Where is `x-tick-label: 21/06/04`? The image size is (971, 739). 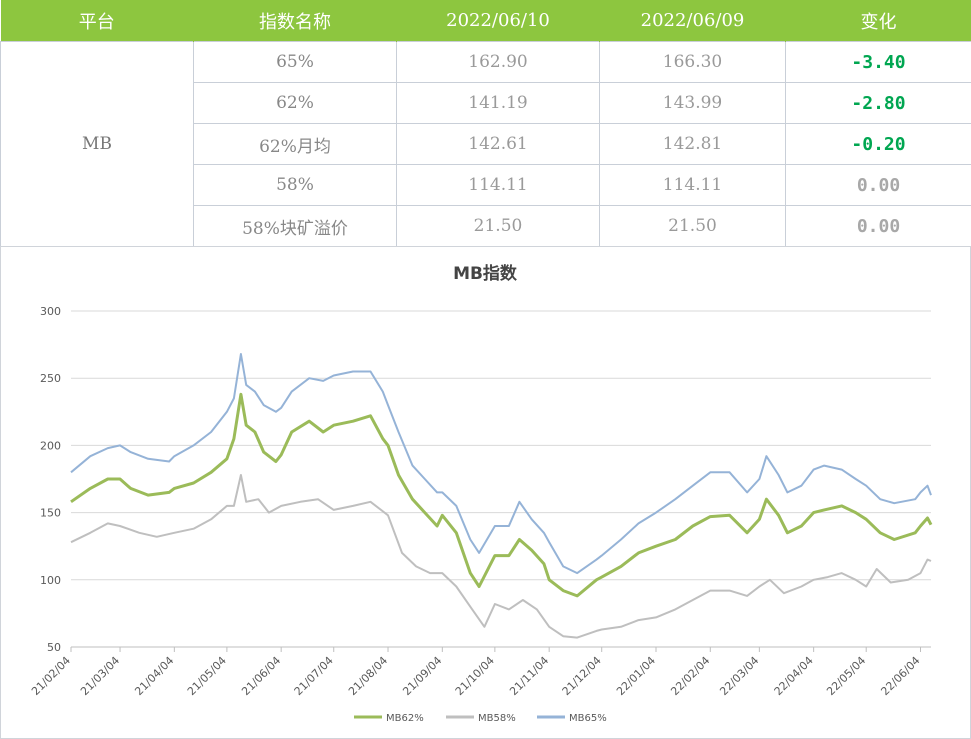 x-tick-label: 21/06/04 is located at coordinates (261, 676).